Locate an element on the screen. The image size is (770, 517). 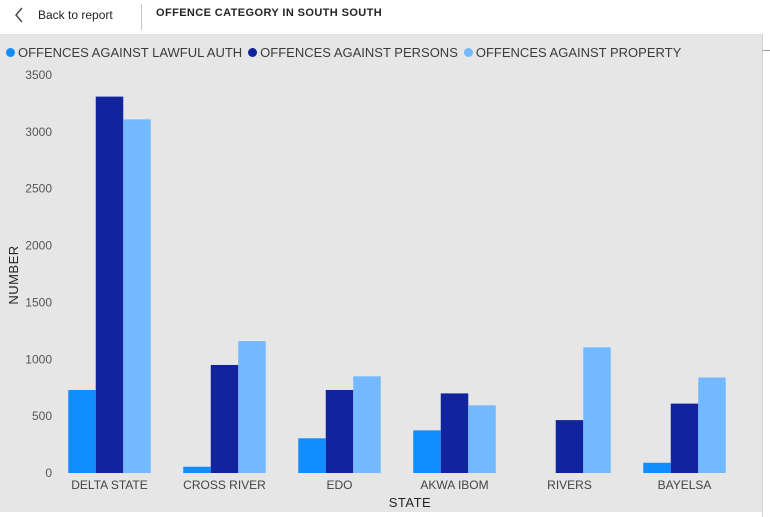
x-tick-label: EDO is located at coordinates (339, 485).